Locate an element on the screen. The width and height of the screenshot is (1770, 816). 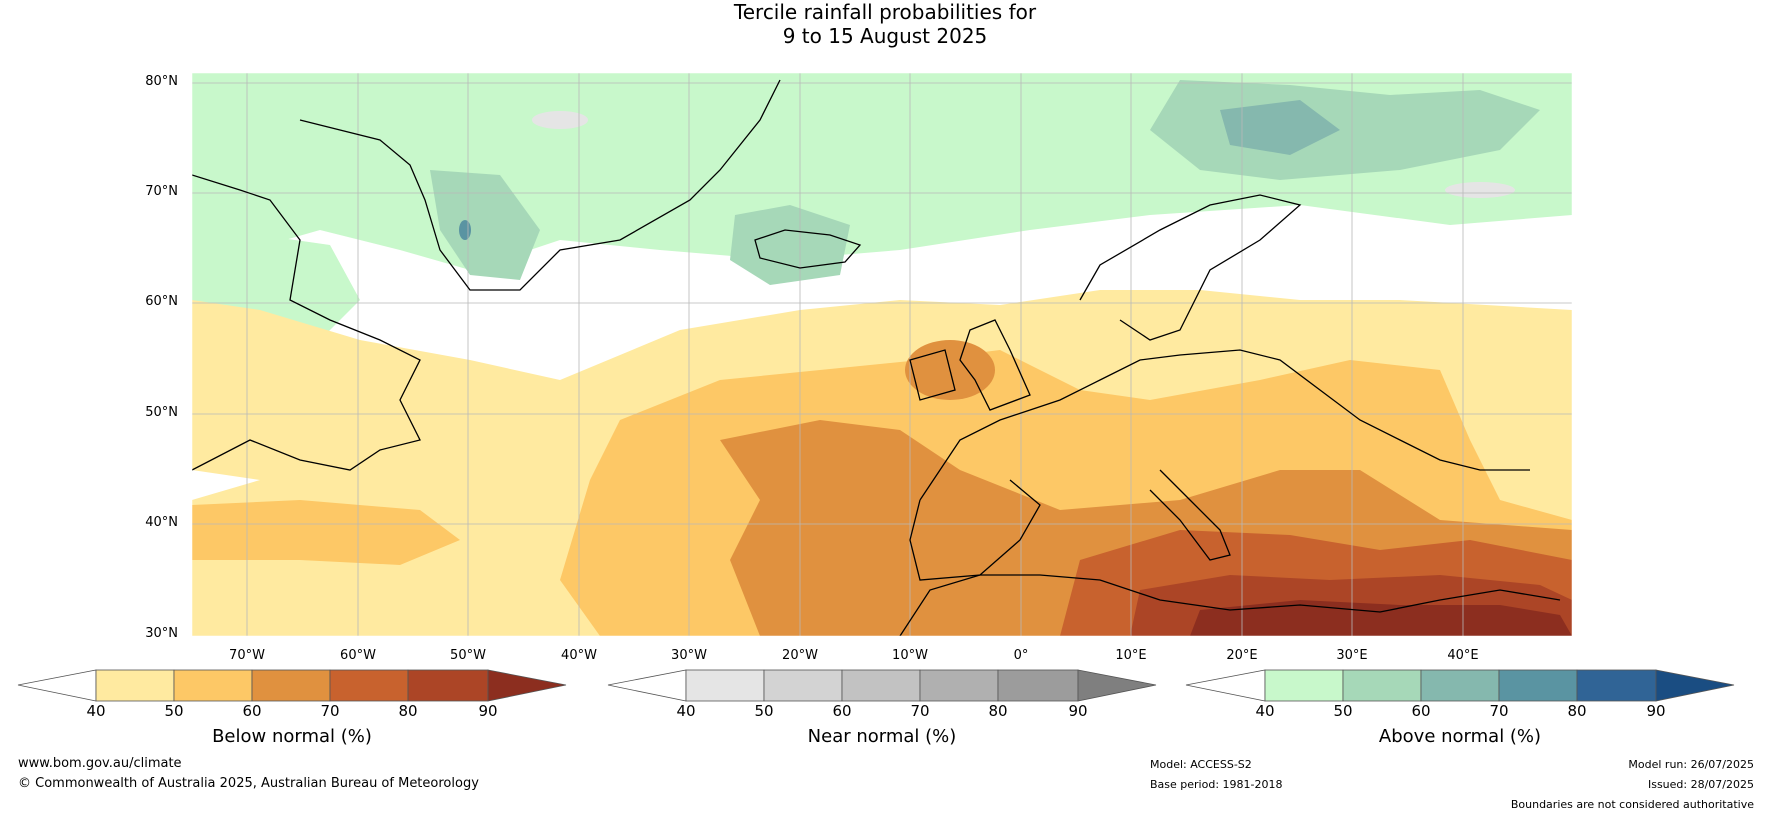
lon-label: 40°E is located at coordinates (1463, 655).